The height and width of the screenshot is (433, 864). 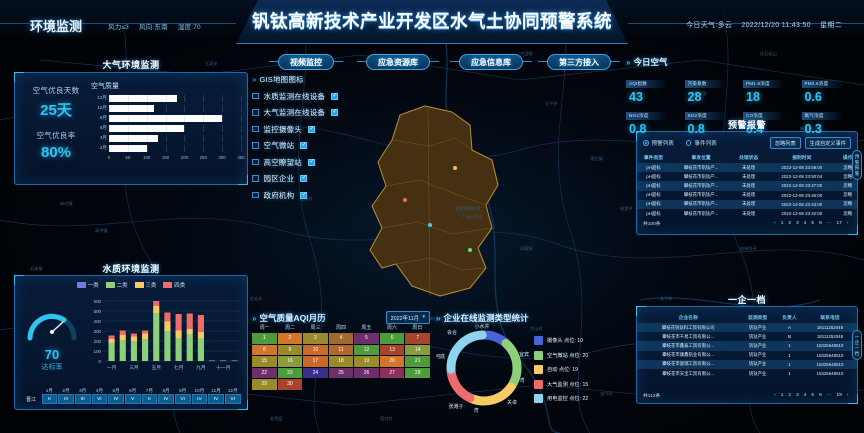 What do you see at coordinates (747, 373) in the screenshot?
I see `table-row: 攀枝花市天宝工贸有限公... 钒钛产业 1 15325648510` at bounding box center [747, 373].